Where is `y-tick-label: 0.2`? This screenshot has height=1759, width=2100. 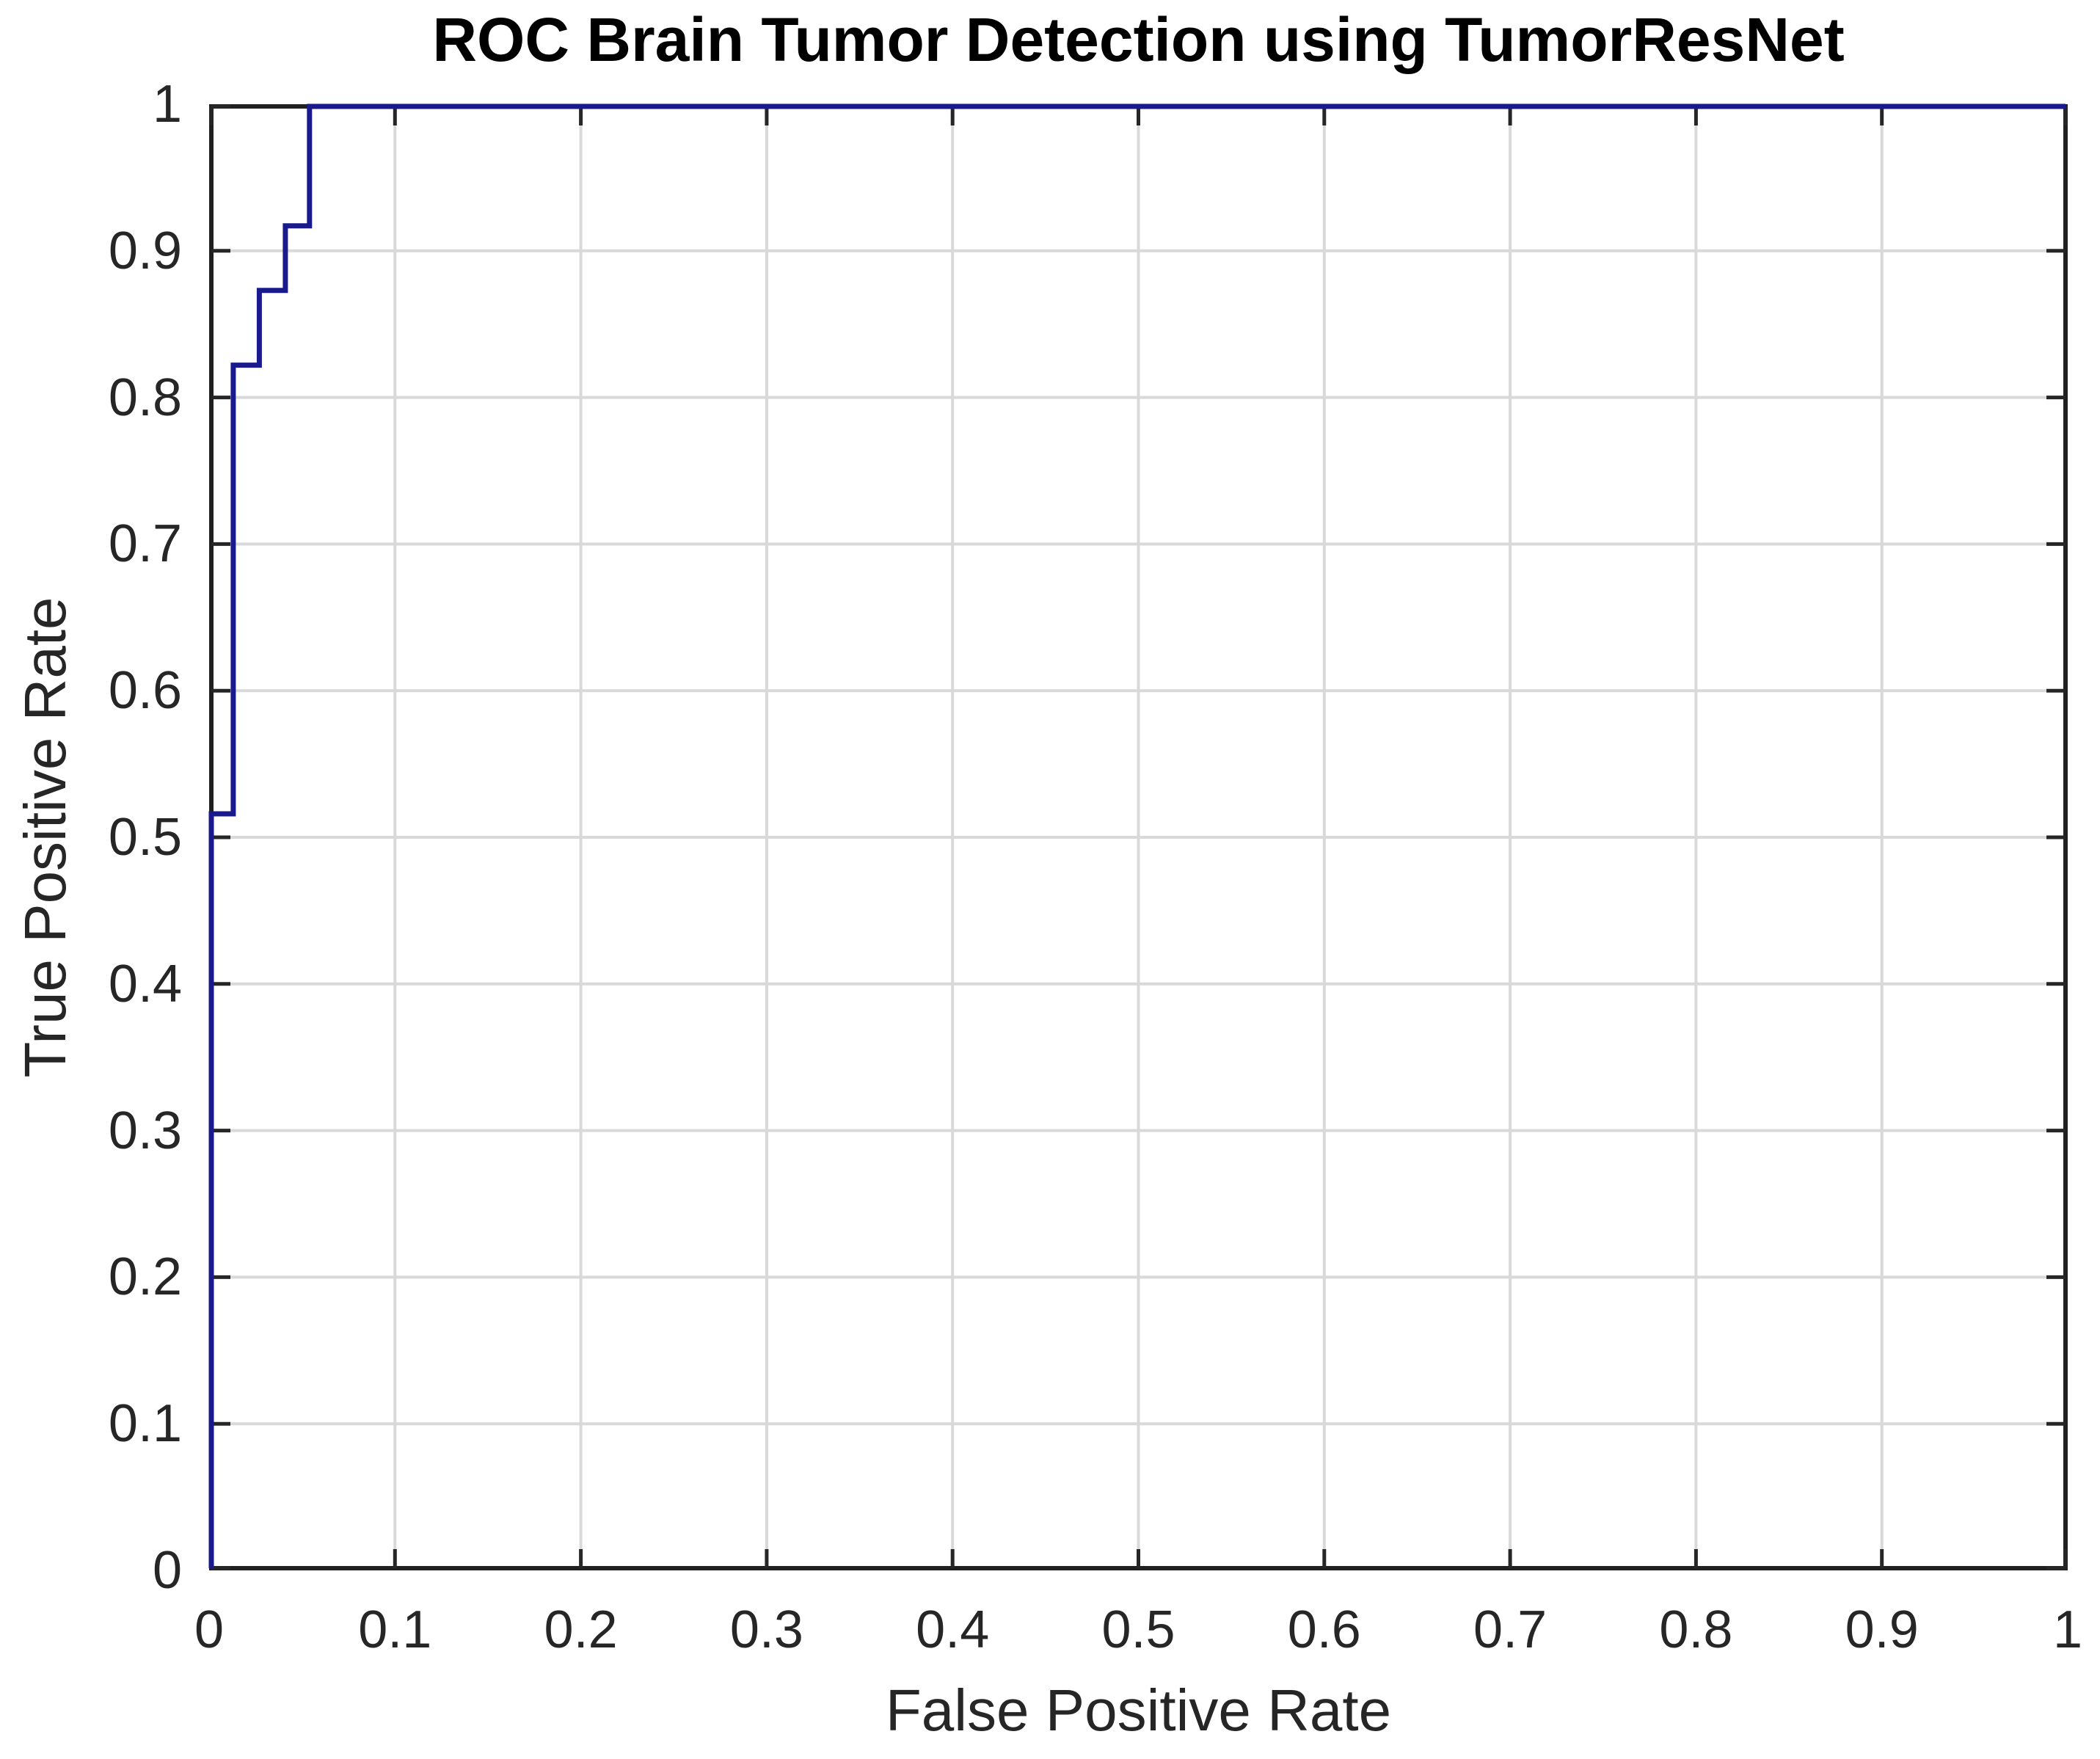
y-tick-label: 0.2 is located at coordinates (145, 1277).